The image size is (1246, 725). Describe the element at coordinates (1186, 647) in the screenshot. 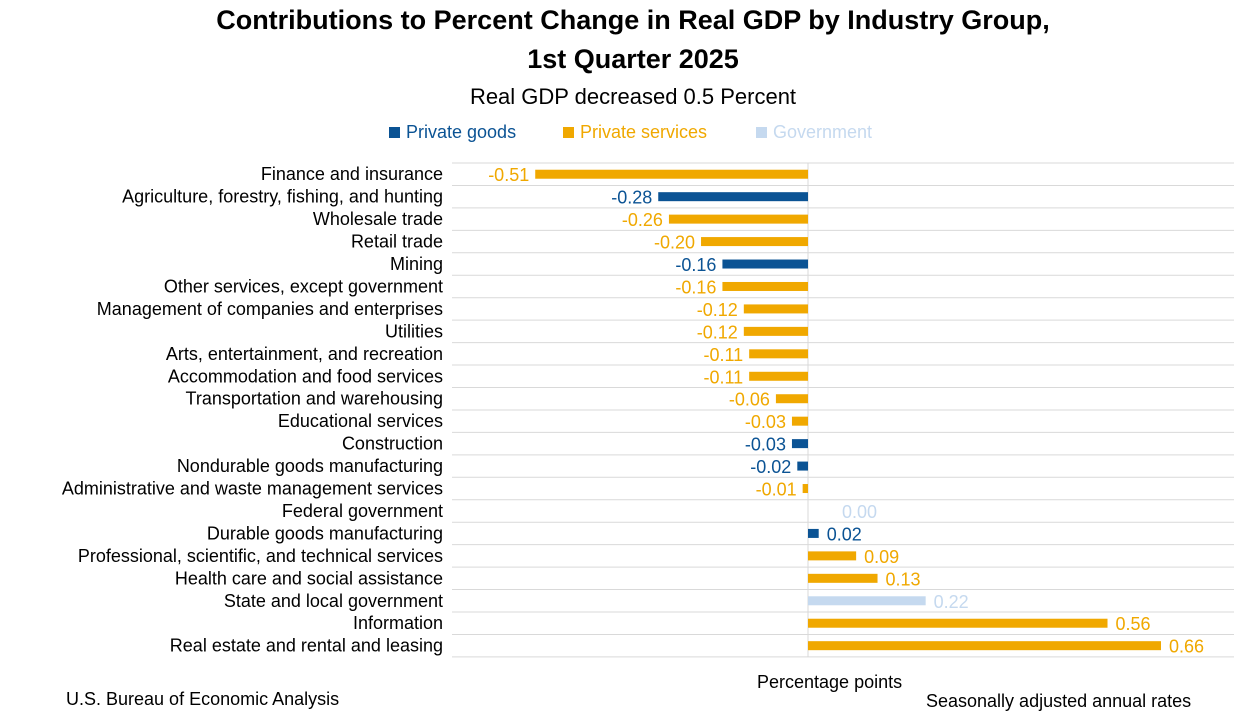

I see `data-label: 0.66` at that location.